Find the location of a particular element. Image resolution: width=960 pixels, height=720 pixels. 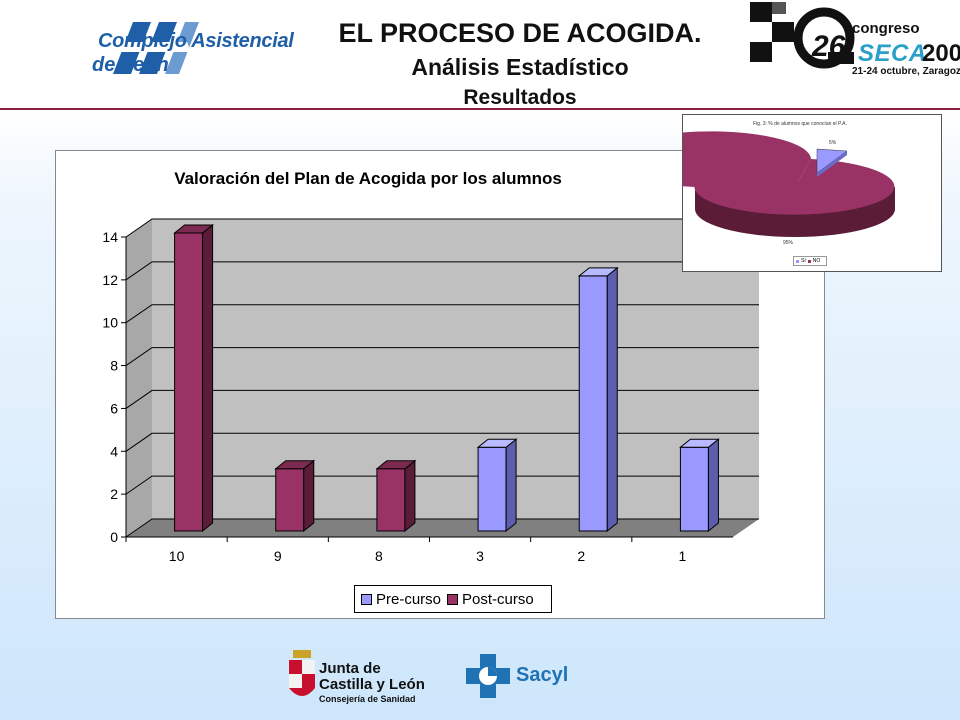

y-tick-label: 12 is located at coordinates (110, 280).